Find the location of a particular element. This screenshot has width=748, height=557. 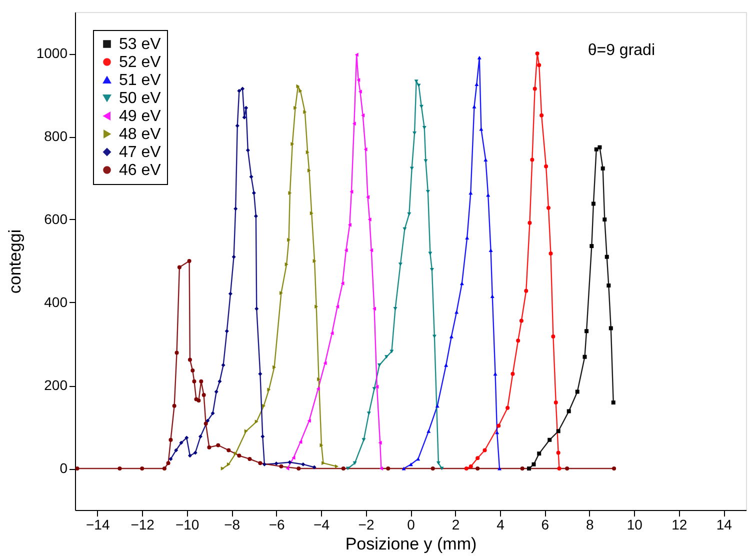

x-tick-label: 2 is located at coordinates (456, 524).